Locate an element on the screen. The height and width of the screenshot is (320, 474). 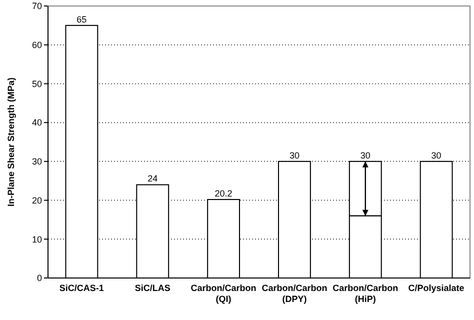
y-tick-label: 0 is located at coordinates (39, 278).